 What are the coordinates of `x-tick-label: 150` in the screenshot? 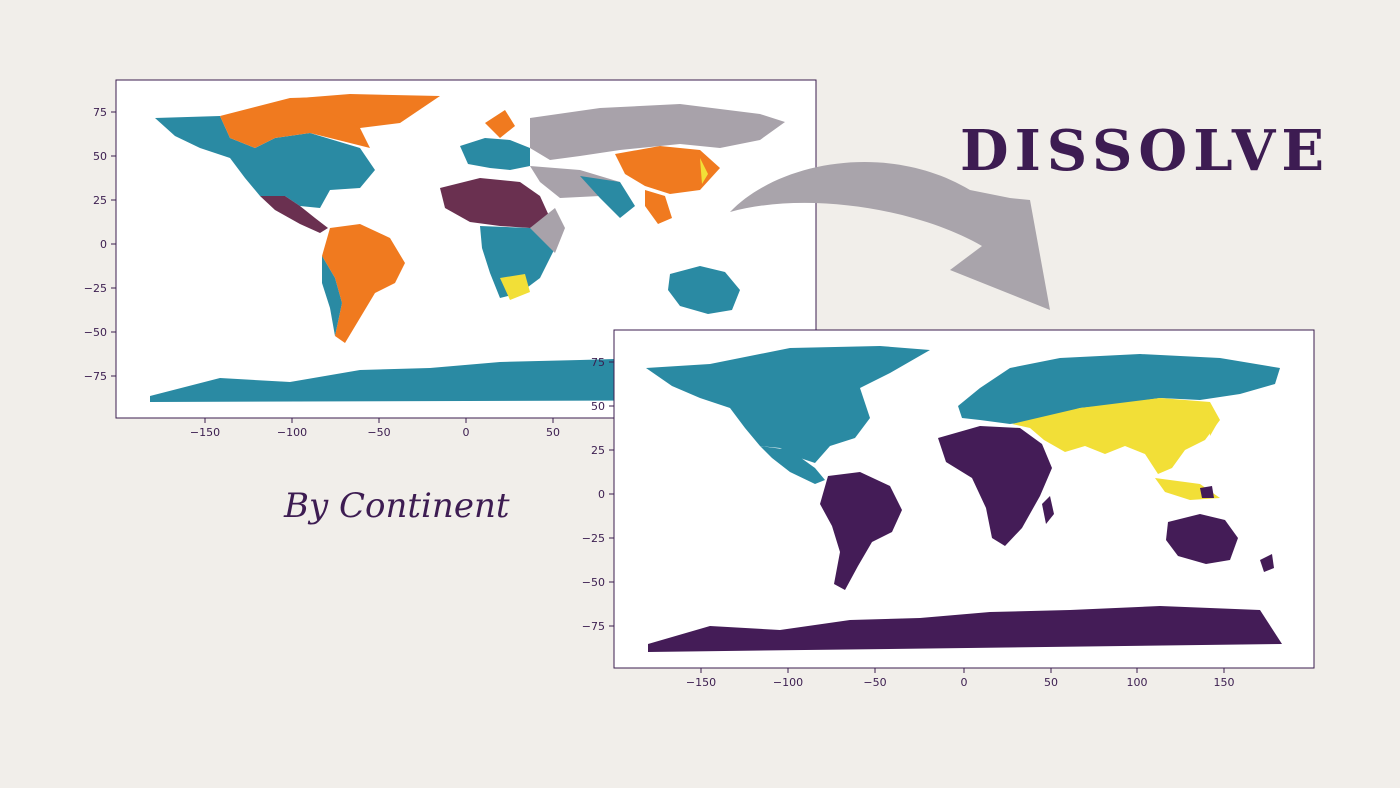 It's located at (1224, 682).